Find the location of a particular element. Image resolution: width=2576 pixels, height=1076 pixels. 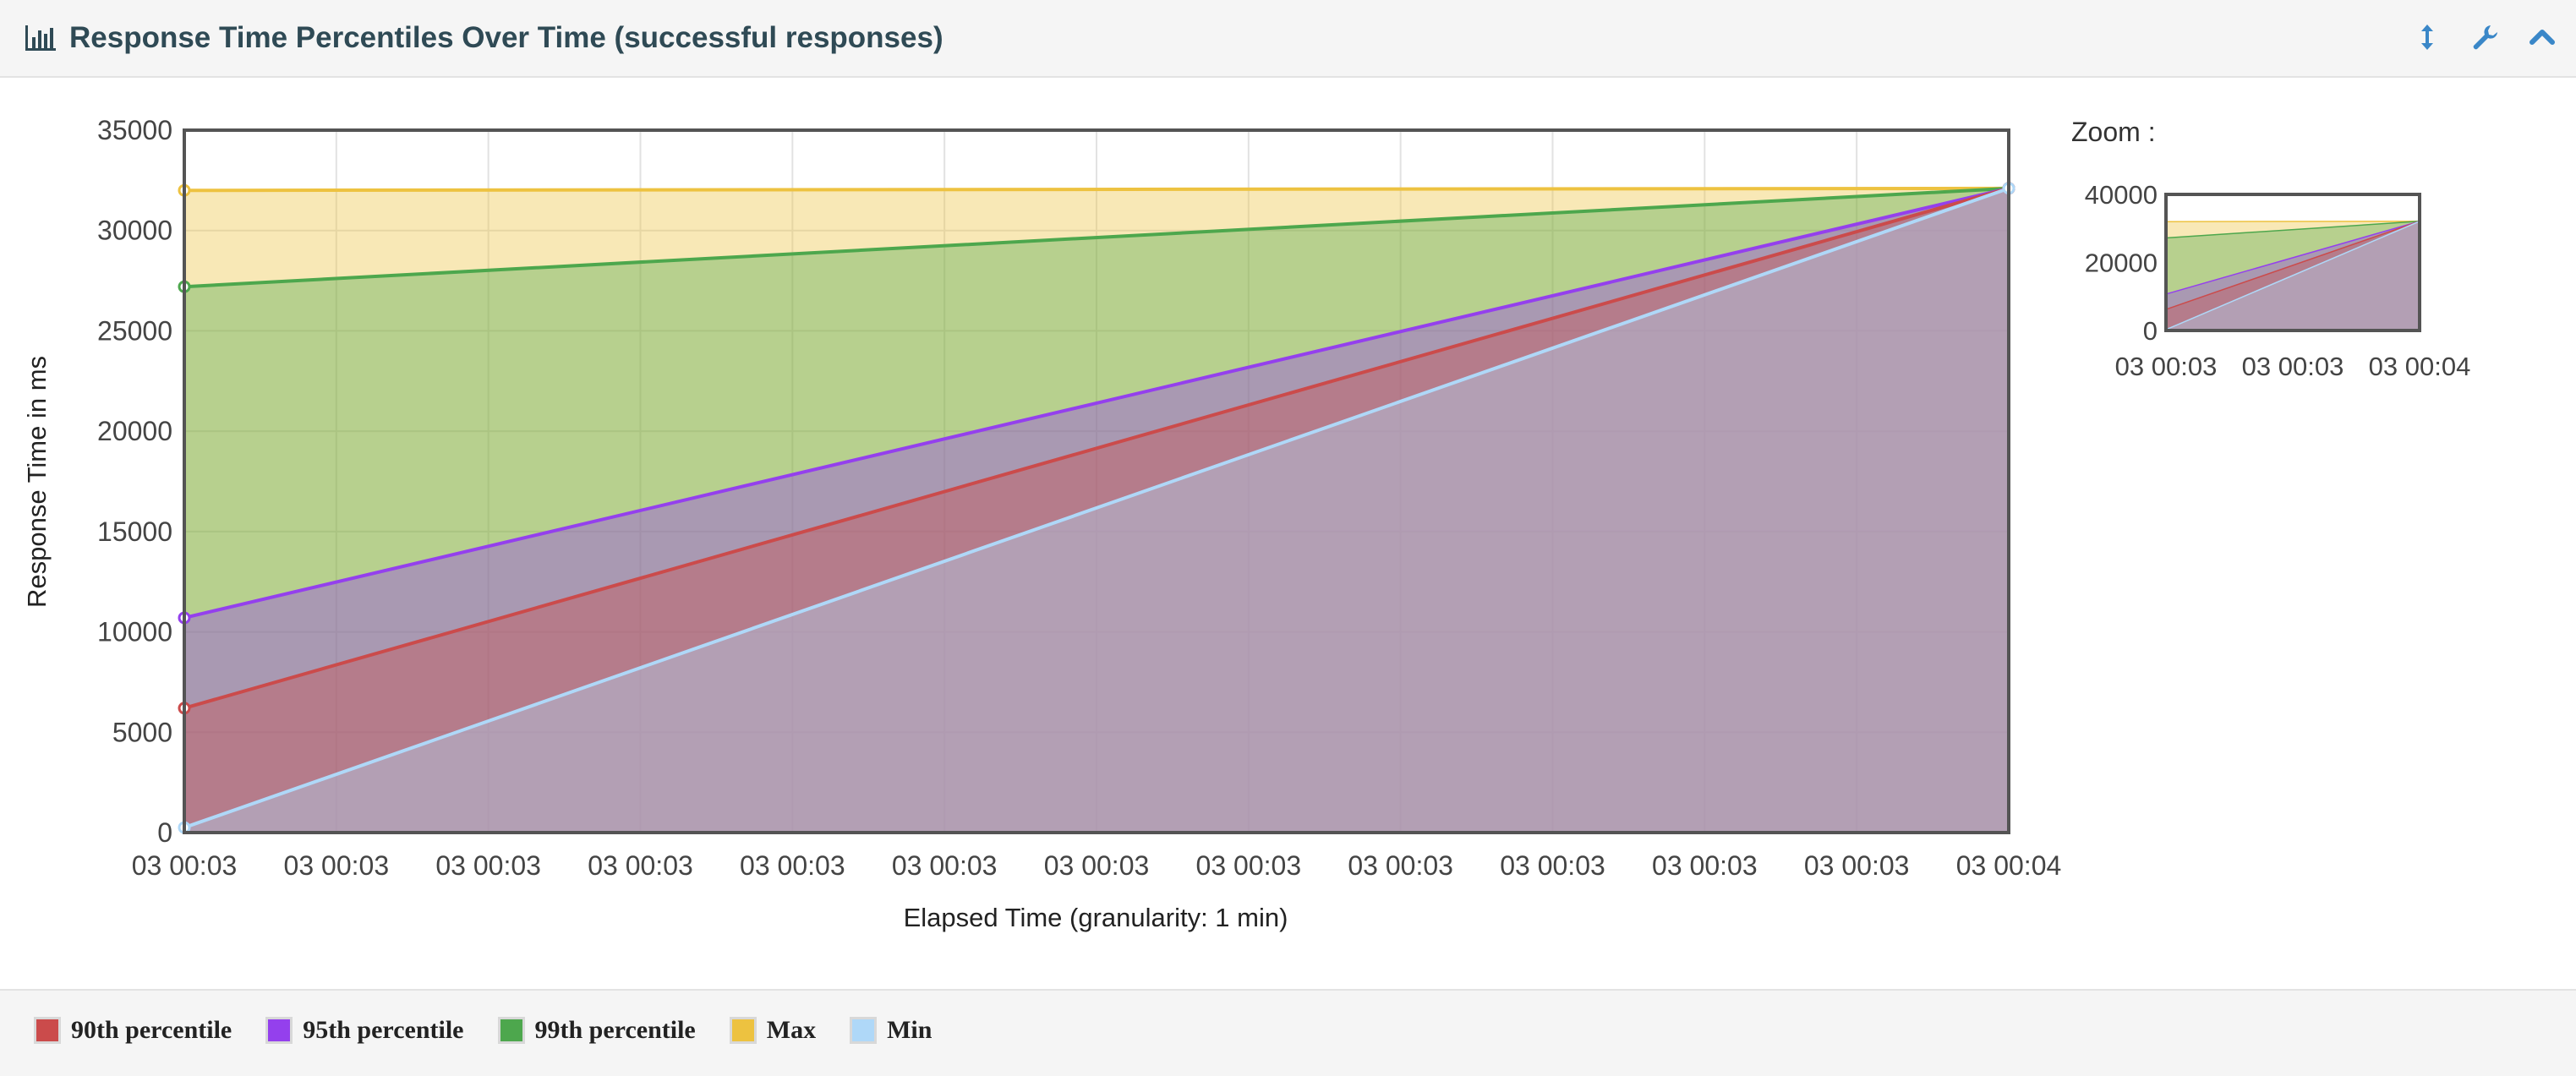

zoom-x-tick-label: 03 00:04 is located at coordinates (2420, 366).